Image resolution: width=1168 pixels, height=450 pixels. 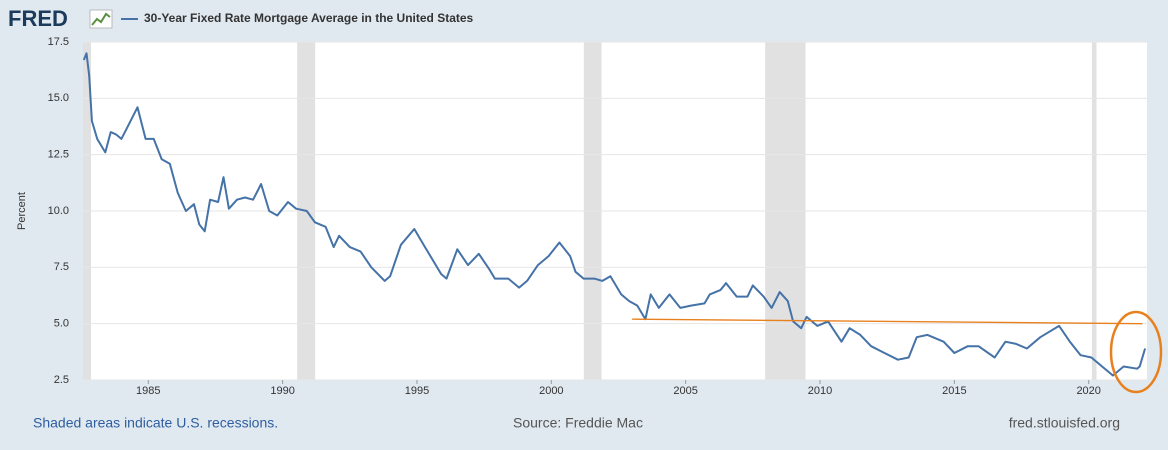 I want to click on y-tick-label: 17.5, so click(x=58, y=42).